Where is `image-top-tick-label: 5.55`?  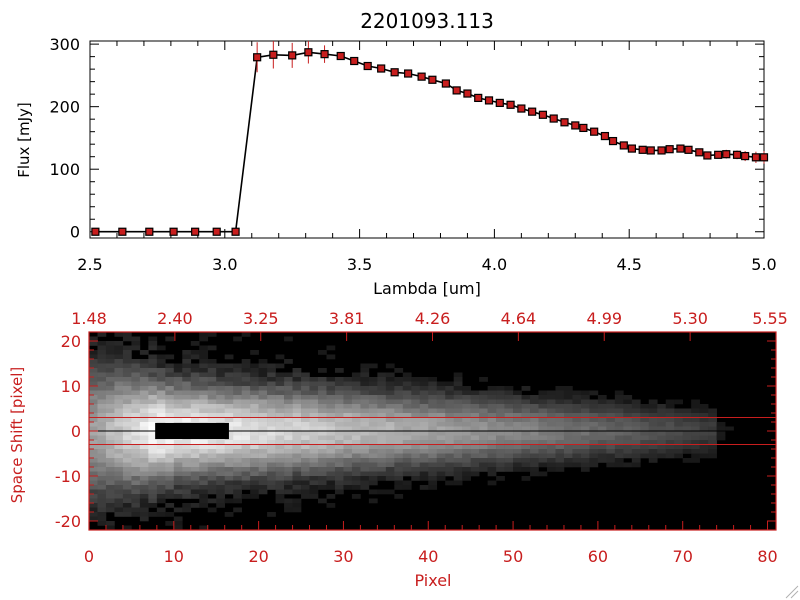
image-top-tick-label: 5.55 is located at coordinates (770, 318).